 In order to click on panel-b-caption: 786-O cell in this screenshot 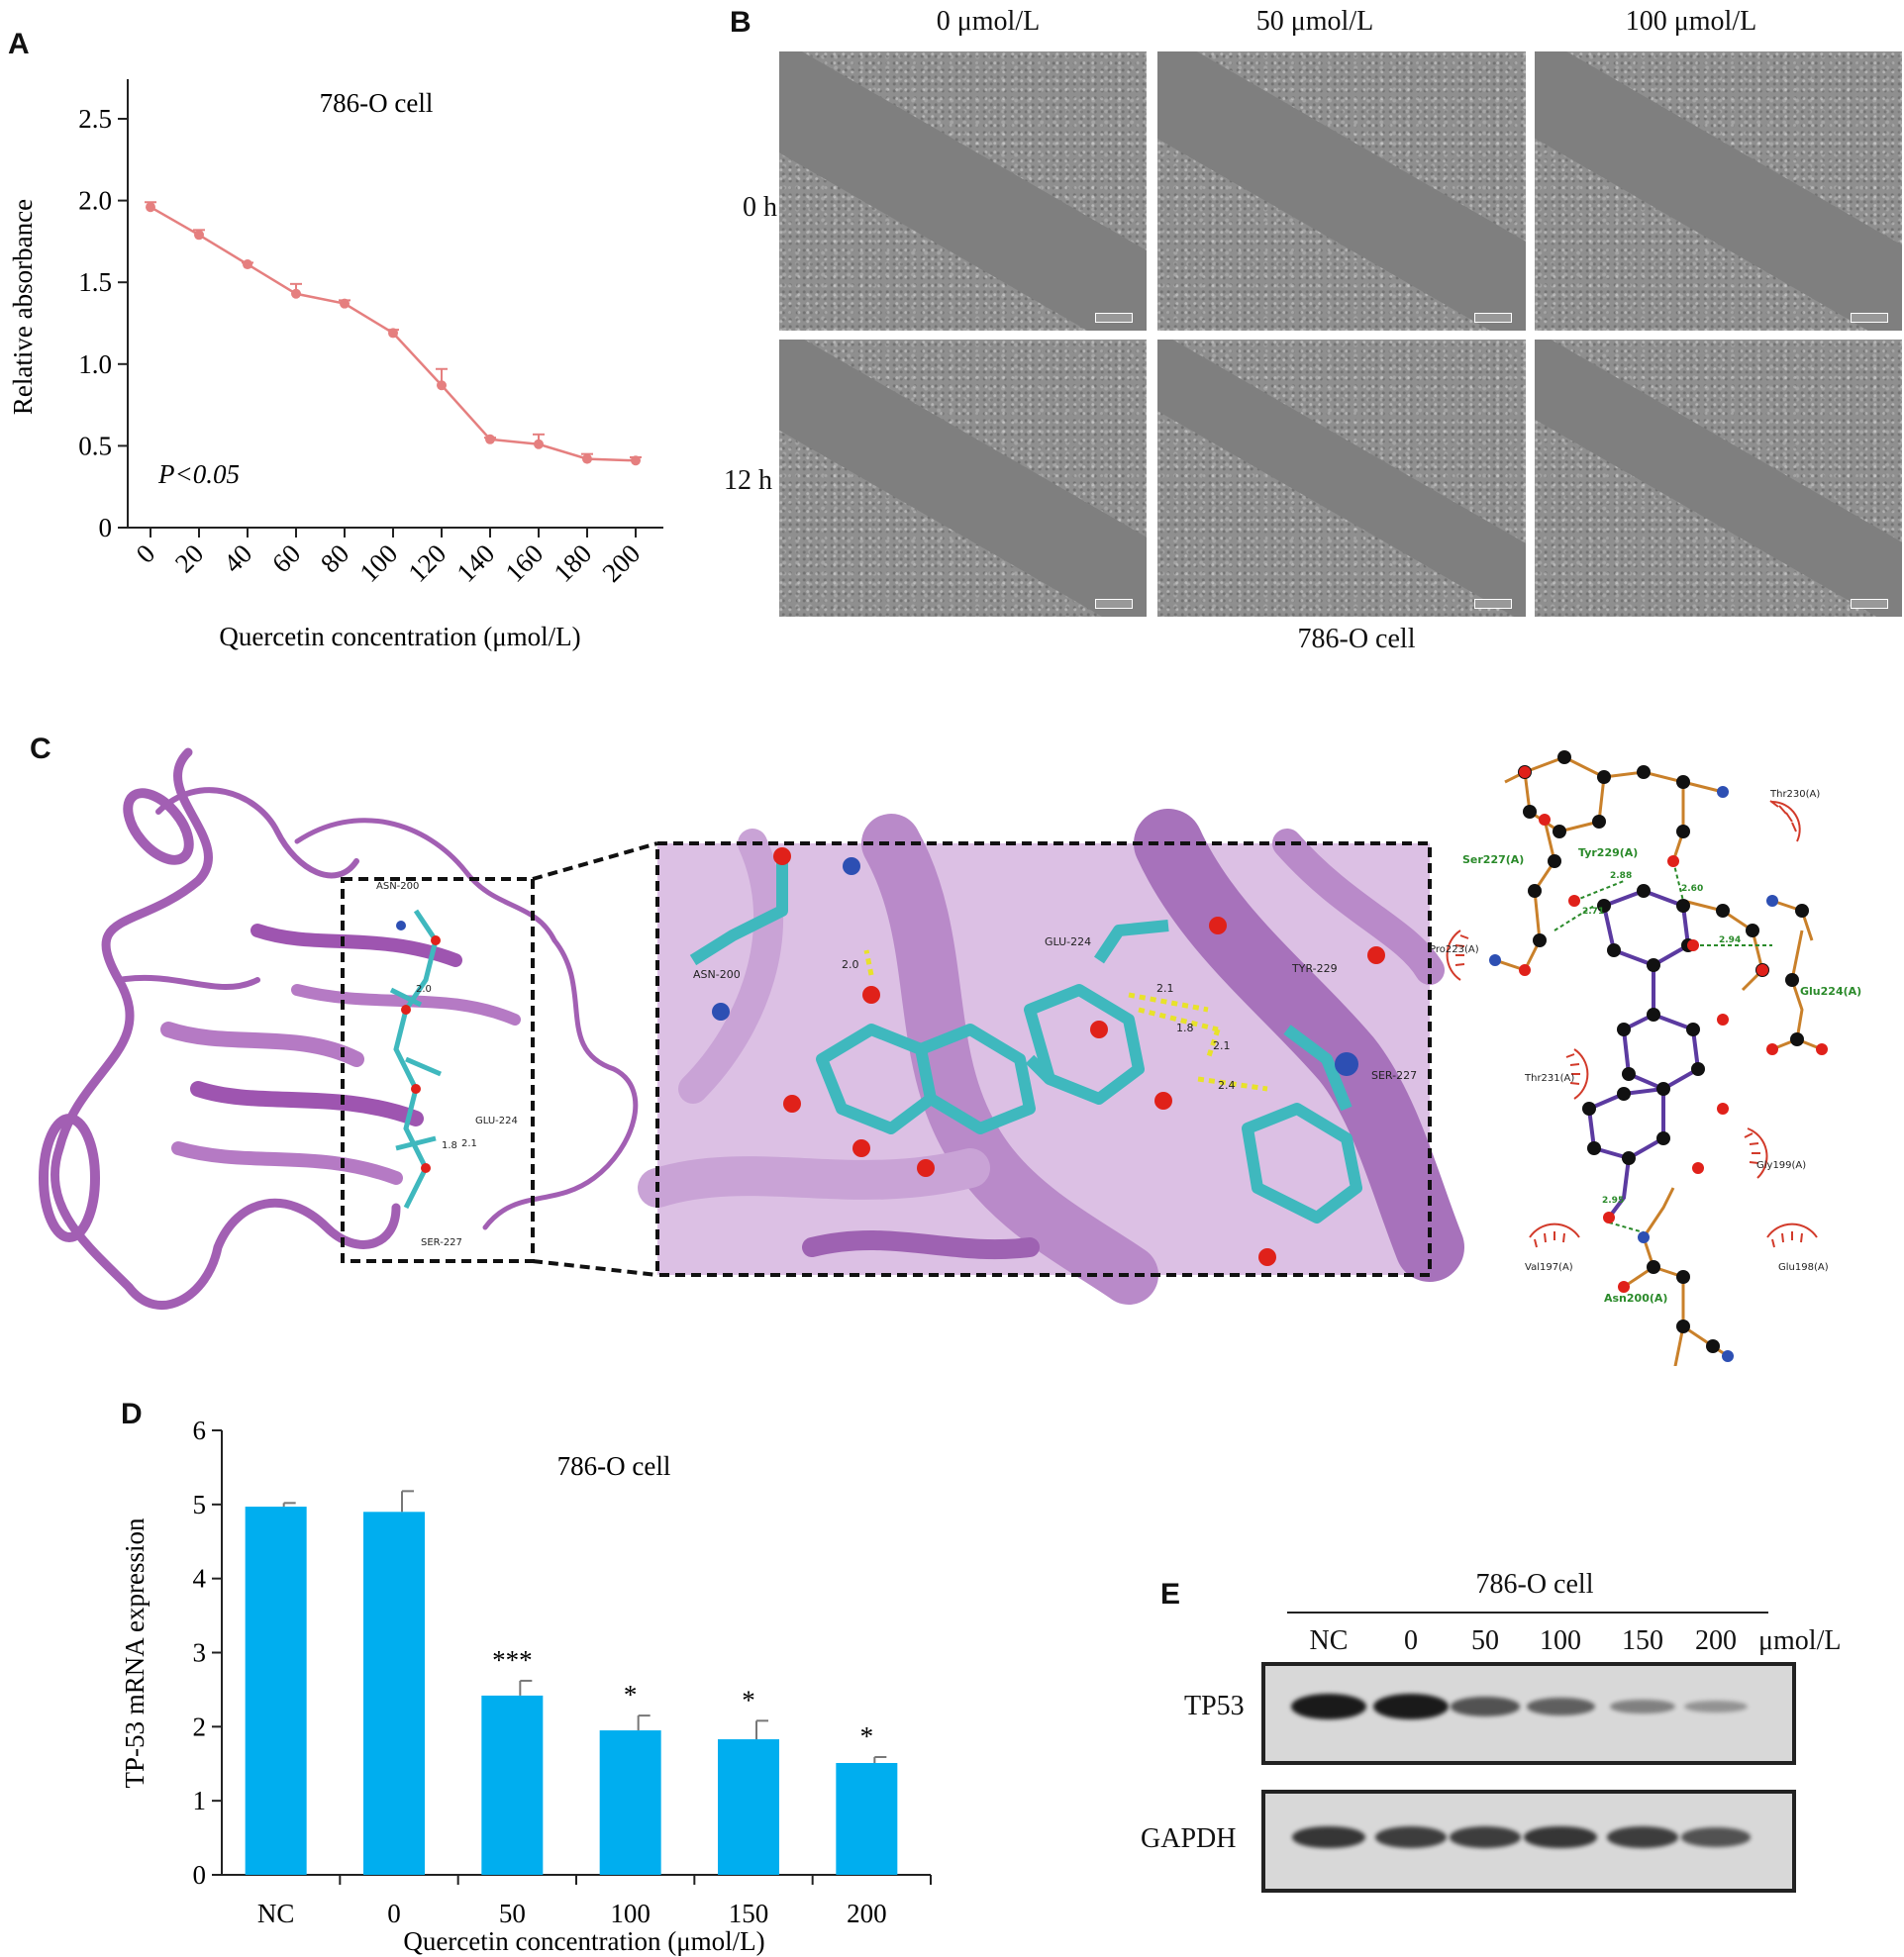, I will do `click(1356, 639)`.